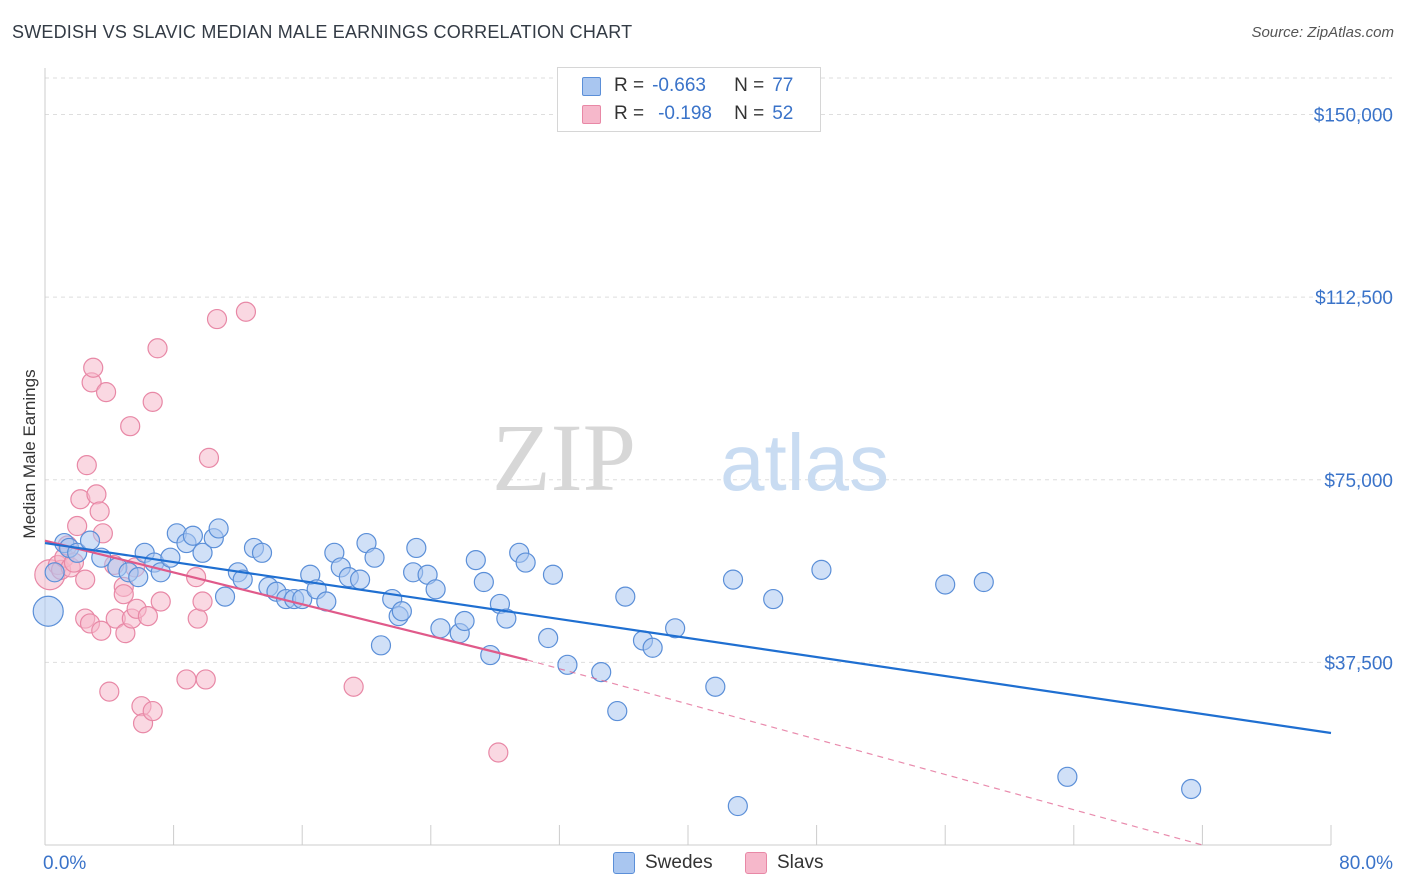  Describe the element at coordinates (64, 863) in the screenshot. I see `x-tick-label: 0.0%` at that location.